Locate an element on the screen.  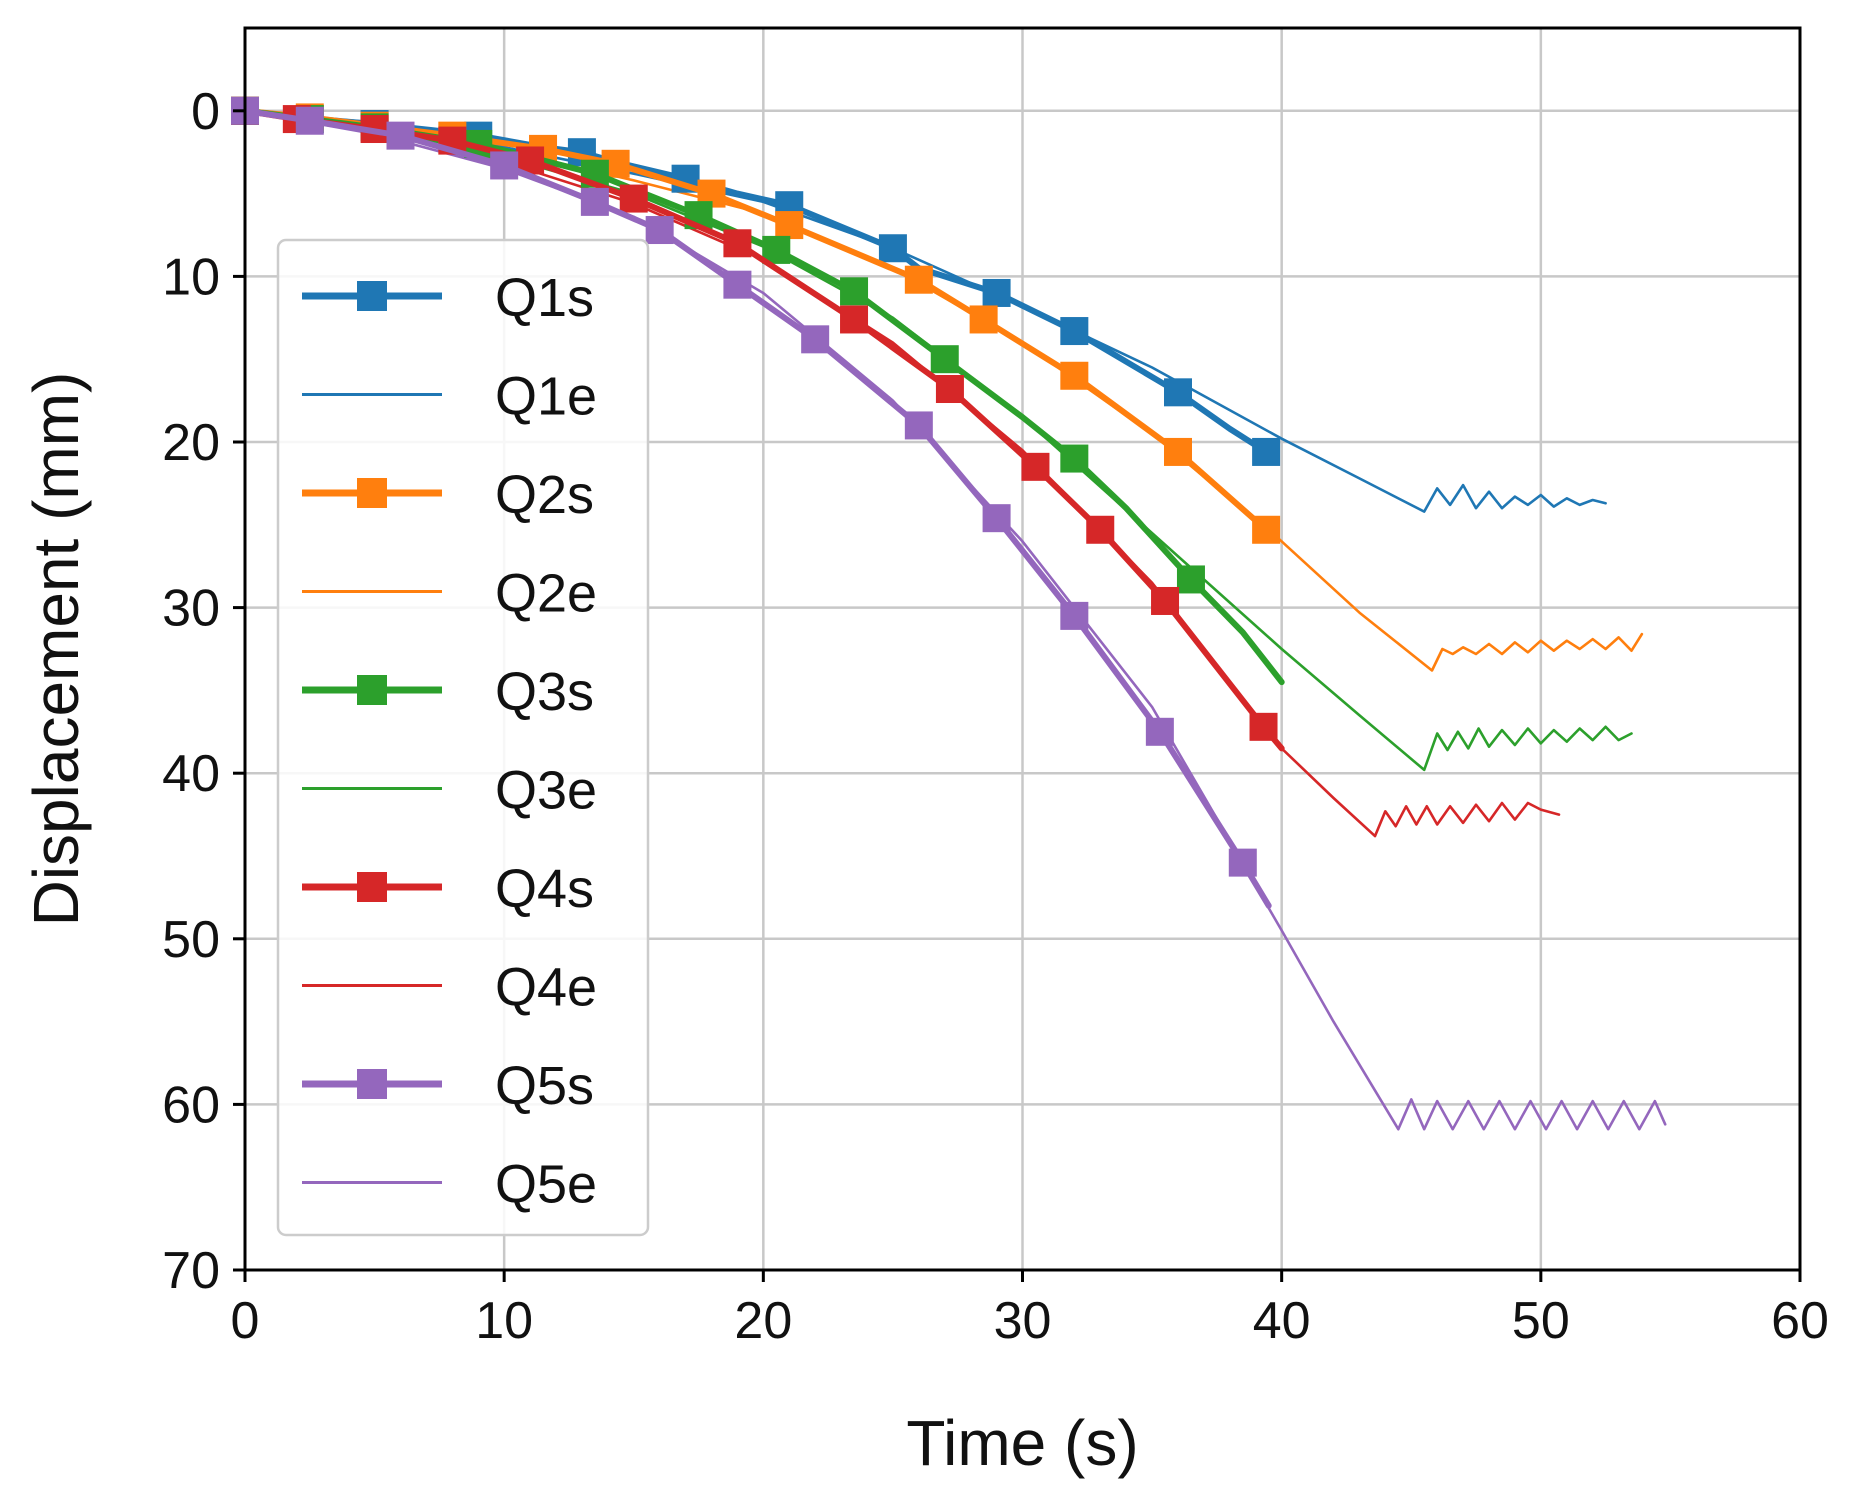
x-axis-label: Time (s) is located at coordinates (1022, 1443).